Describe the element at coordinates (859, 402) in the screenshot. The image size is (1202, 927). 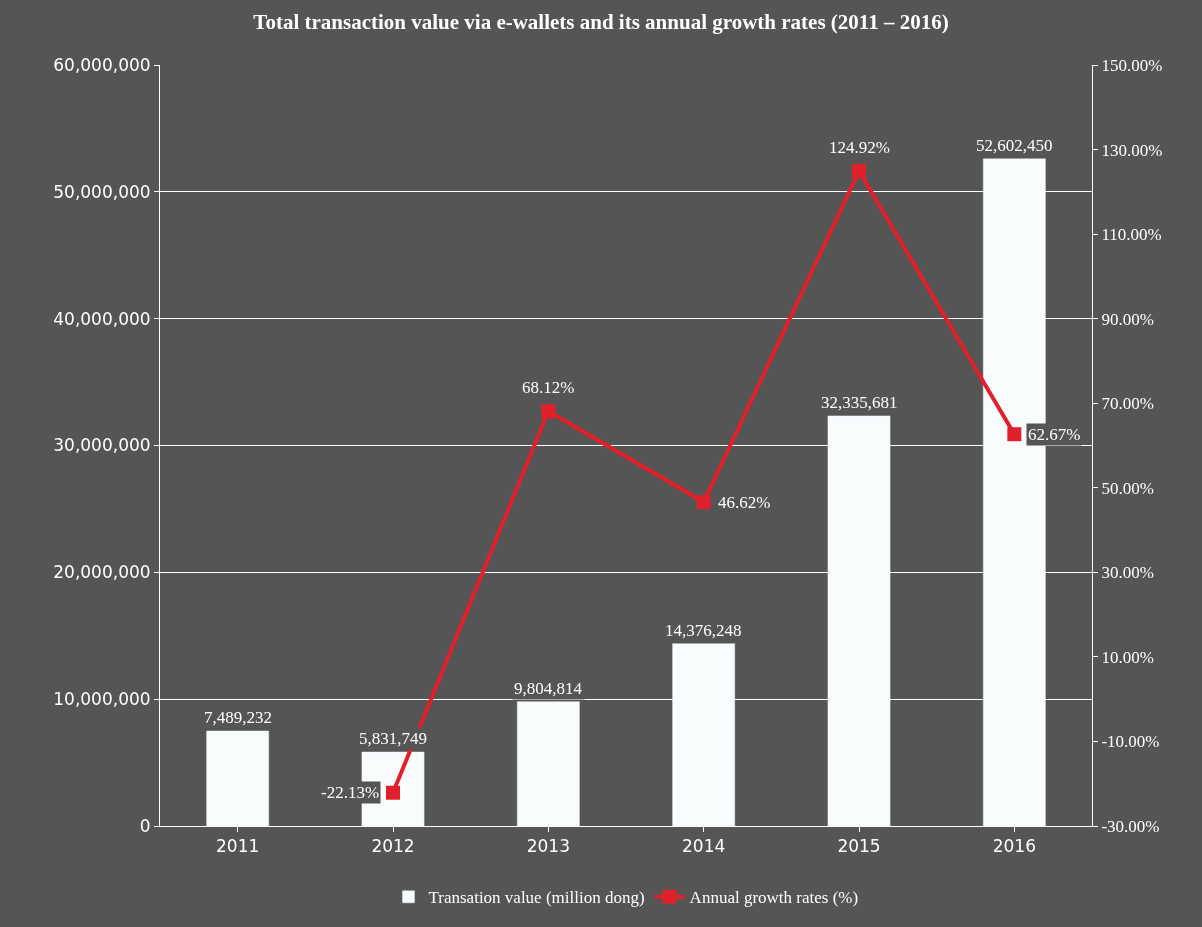
I see `data-label: 32,335,681` at that location.